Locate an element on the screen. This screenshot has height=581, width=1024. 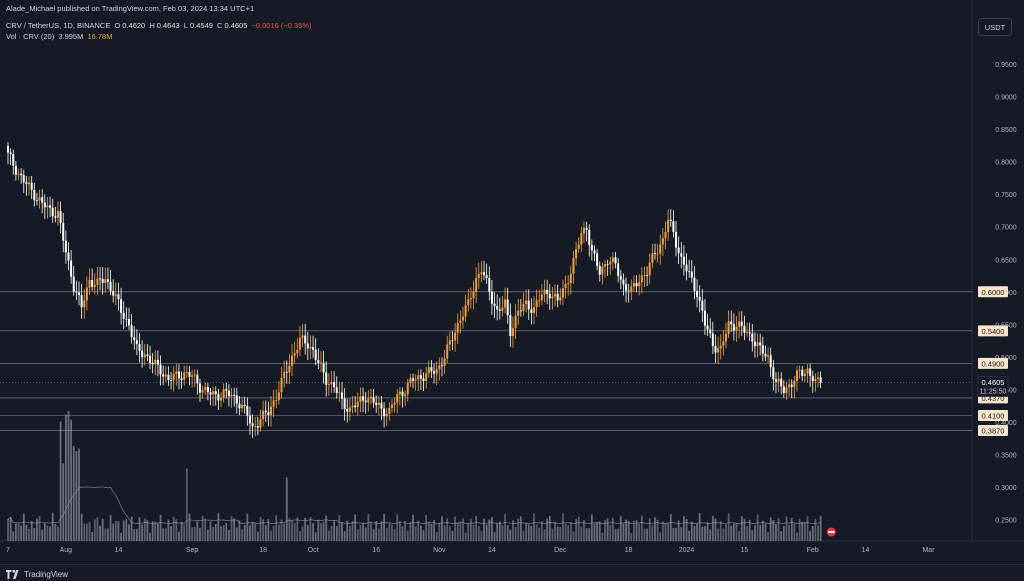
tradingview-brand: TradingView is located at coordinates (37, 574).